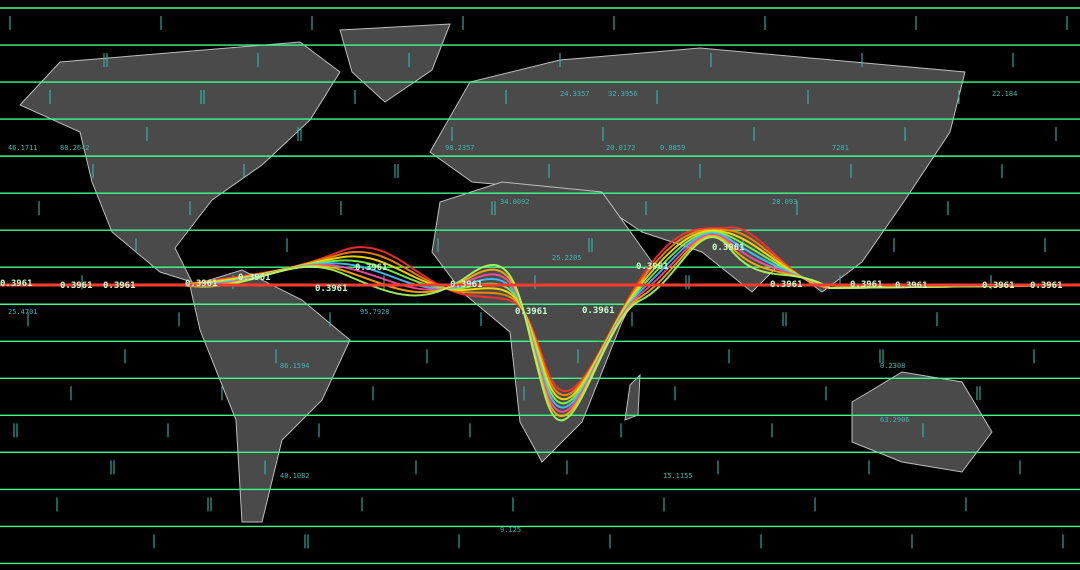  Describe the element at coordinates (295, 476) in the screenshot. I see `readout: 40.1082` at that location.